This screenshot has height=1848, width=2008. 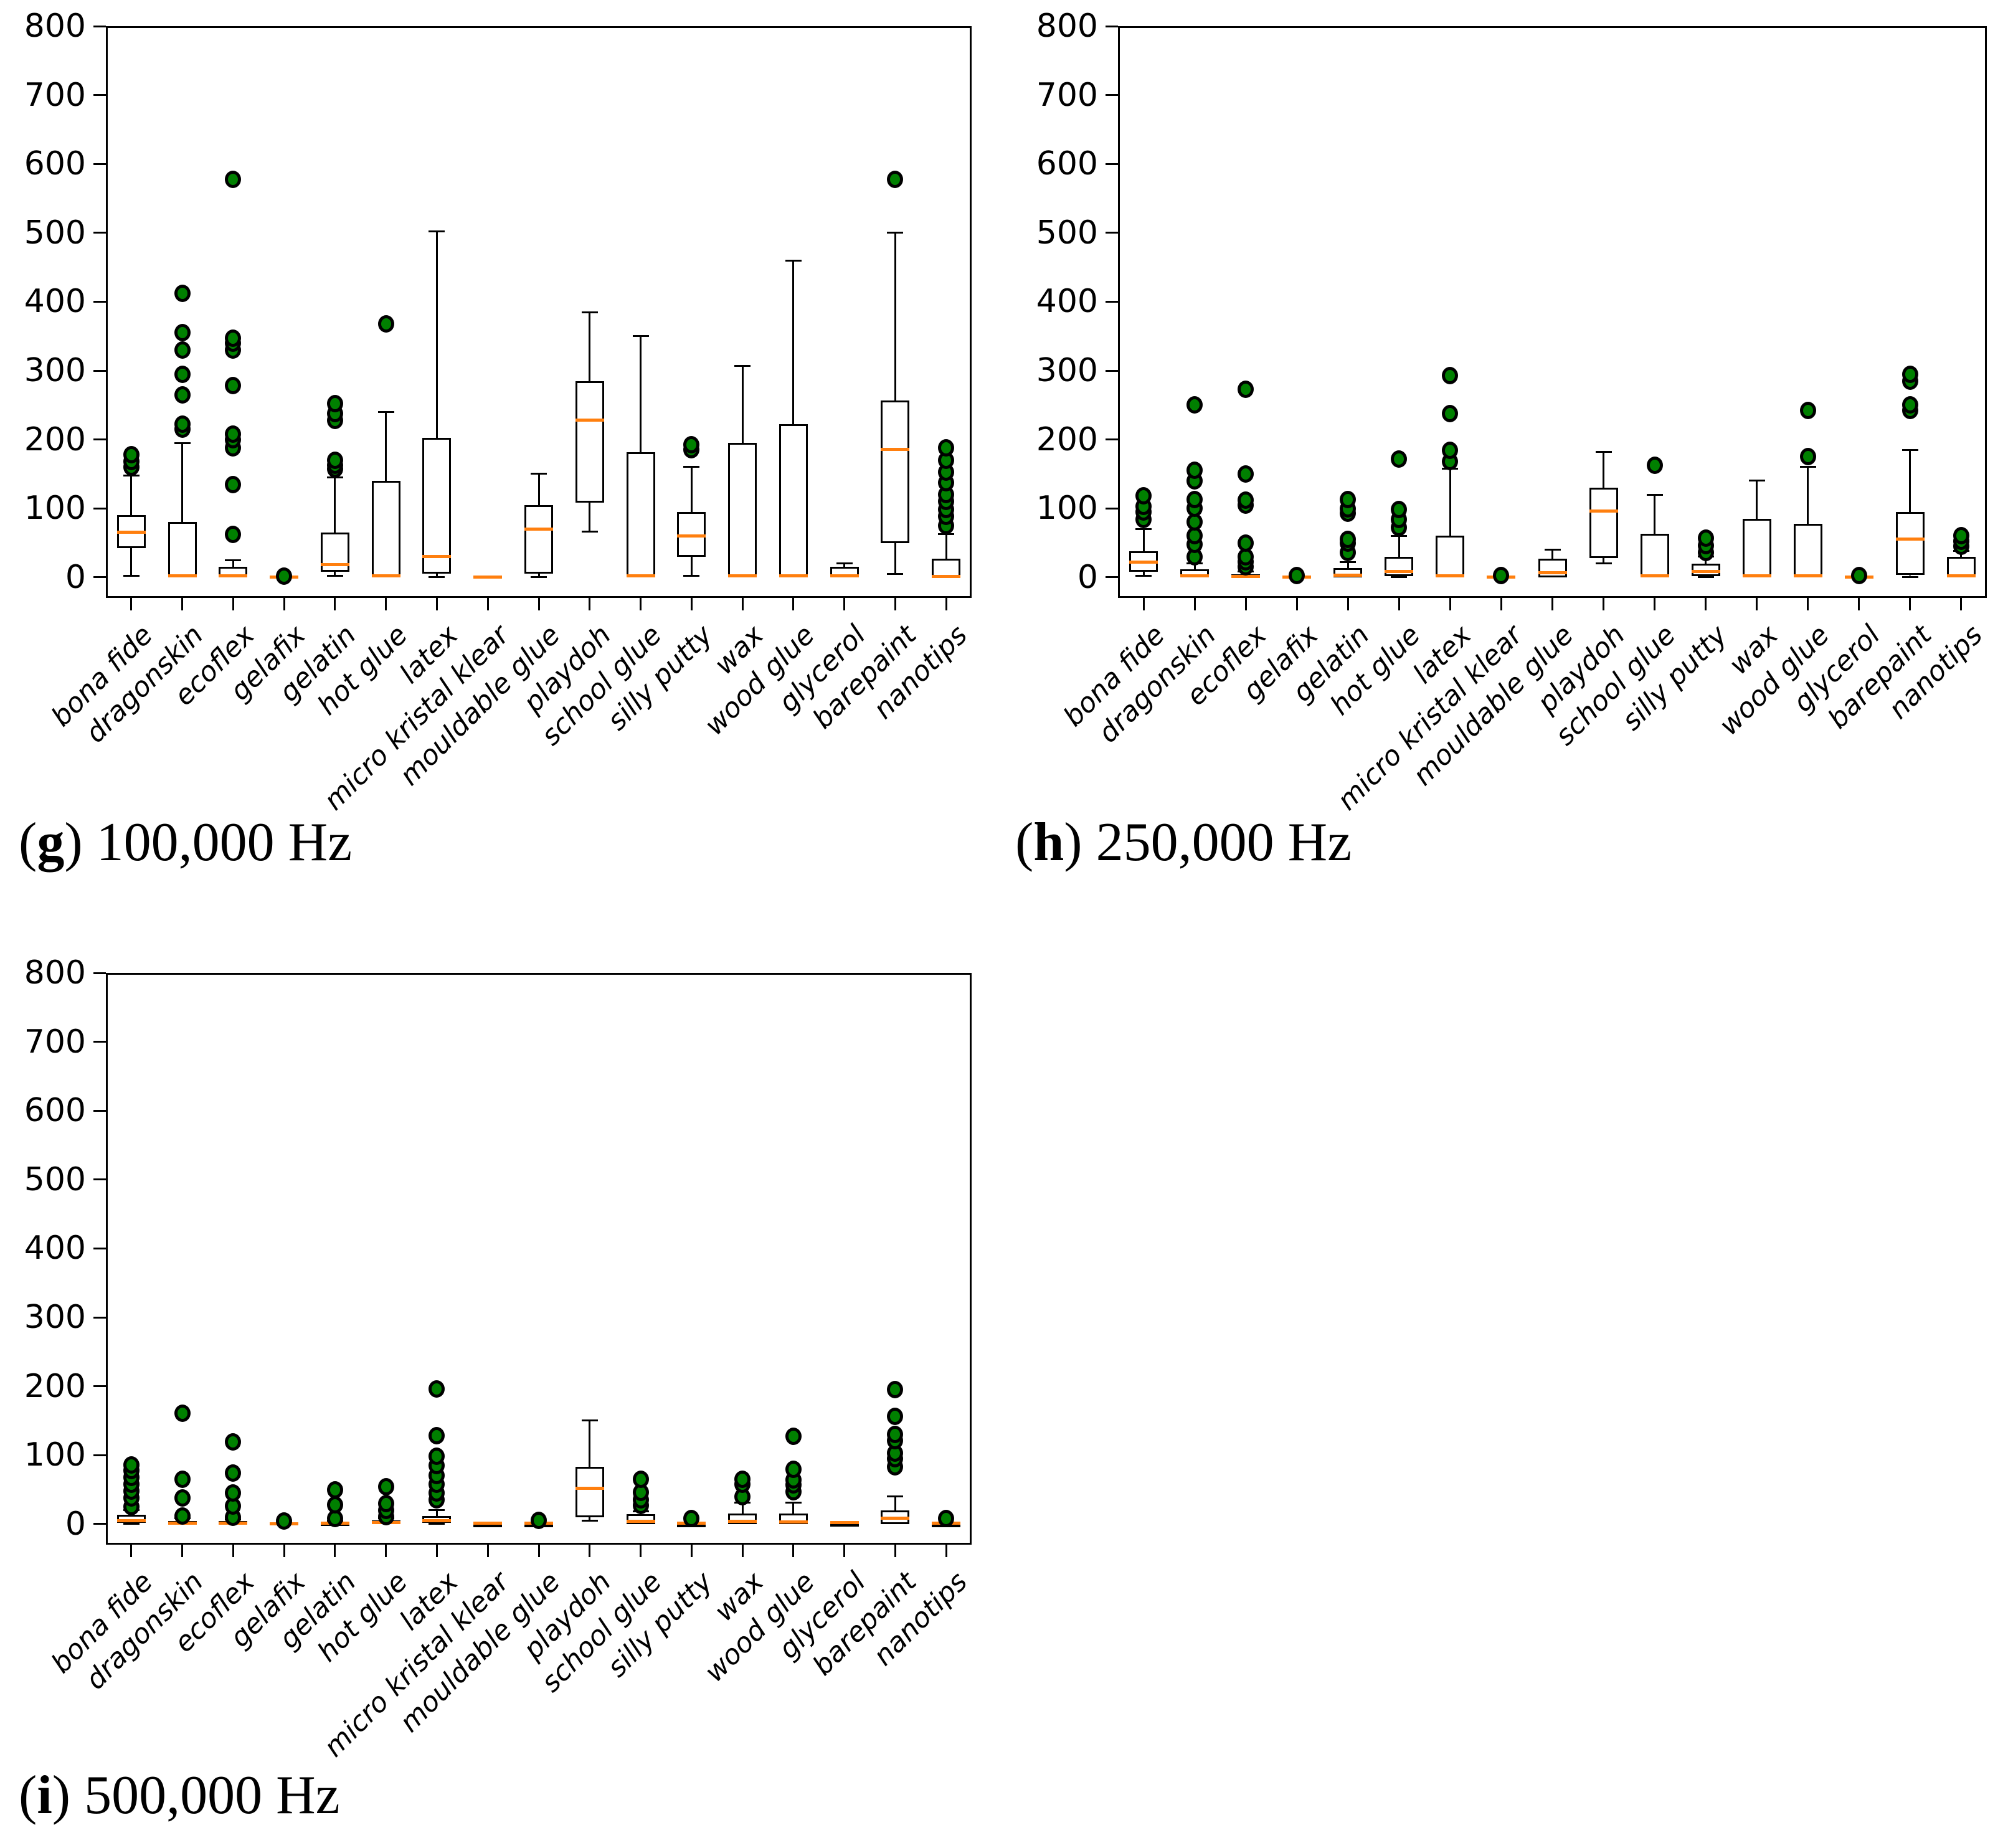 What do you see at coordinates (55, 1317) in the screenshot?
I see `y-tick-label: 300` at bounding box center [55, 1317].